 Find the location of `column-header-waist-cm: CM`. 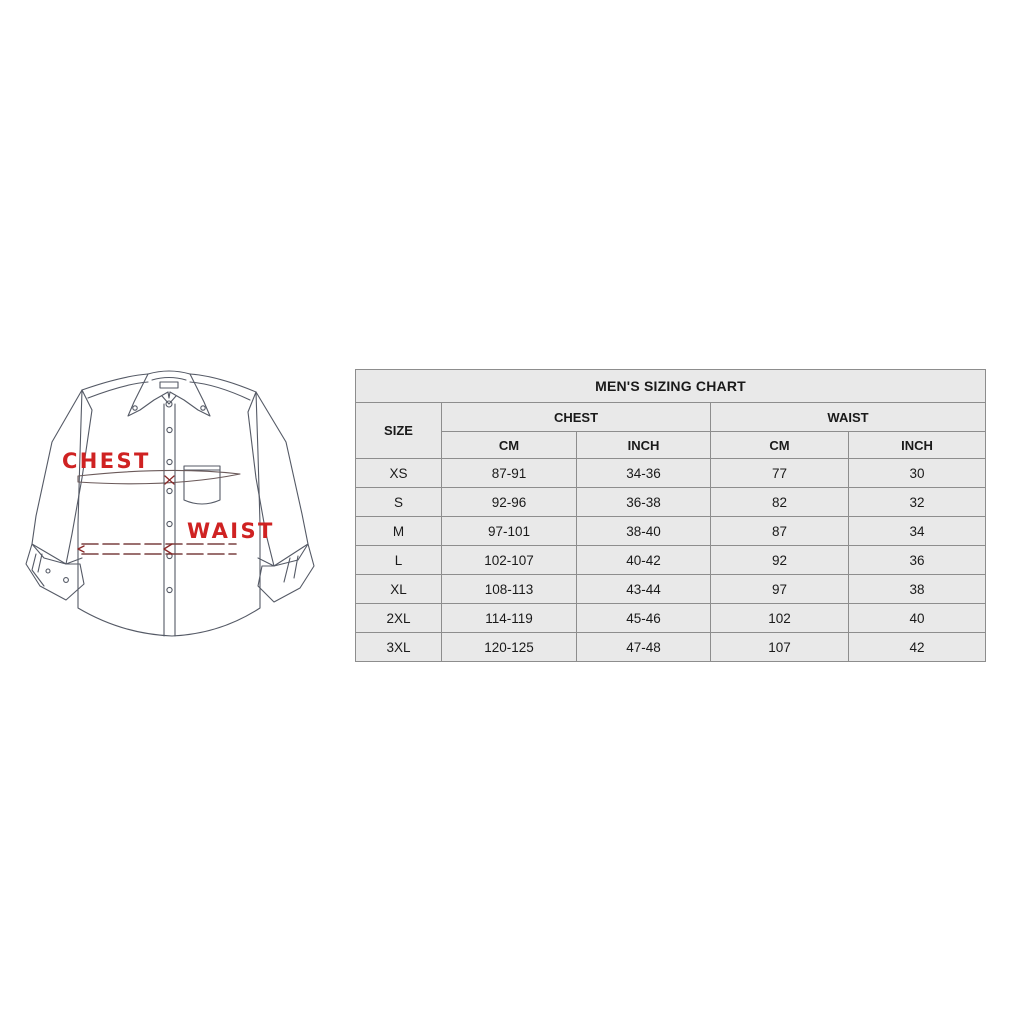

column-header-waist-cm: CM is located at coordinates (779, 445).